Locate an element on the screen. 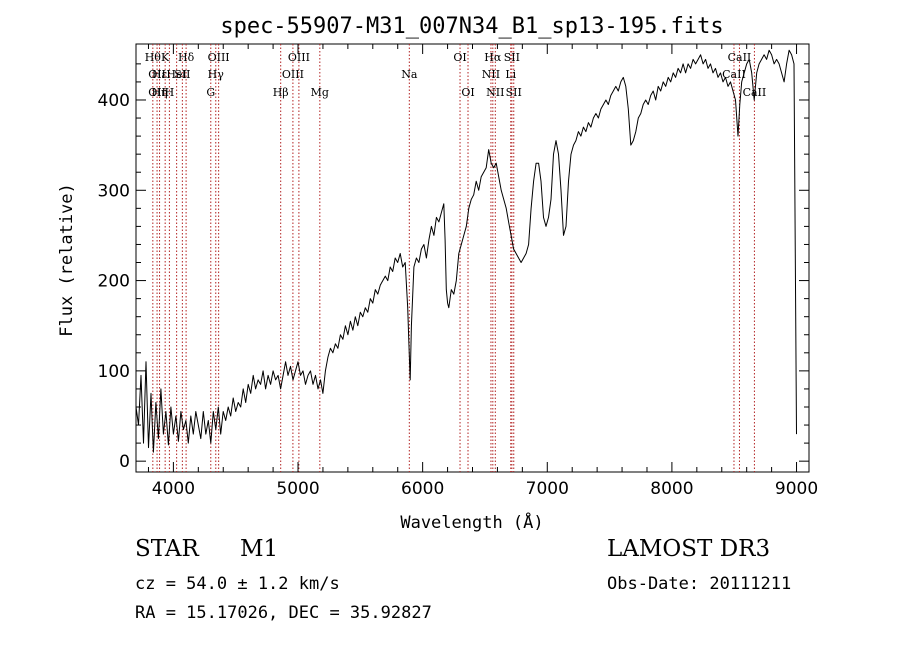 The height and width of the screenshot is (649, 900). y-axis-label: Flux (relative) is located at coordinates (67, 260).